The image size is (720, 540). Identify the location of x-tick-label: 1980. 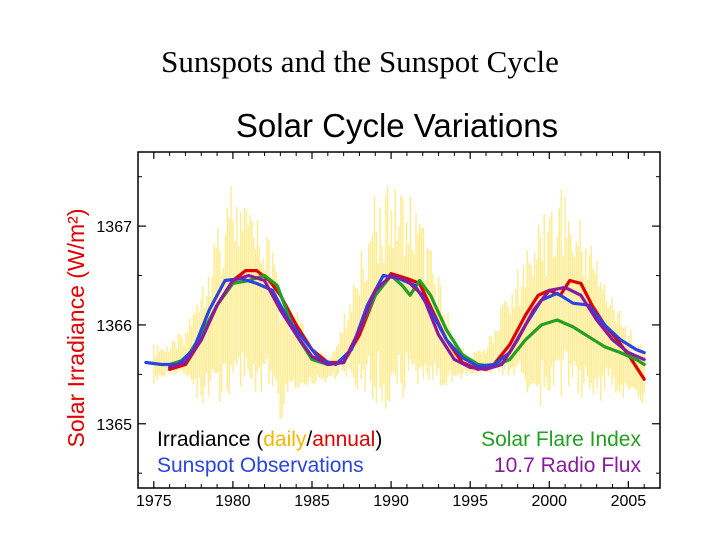
(233, 501).